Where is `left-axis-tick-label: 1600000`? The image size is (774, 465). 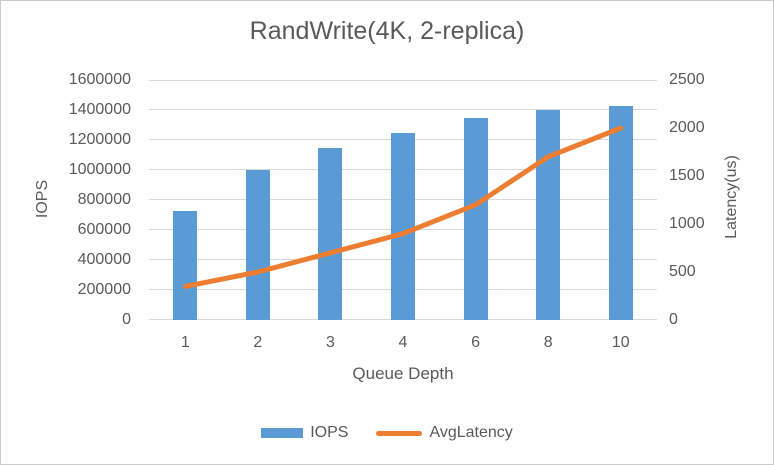 left-axis-tick-label: 1600000 is located at coordinates (99, 79).